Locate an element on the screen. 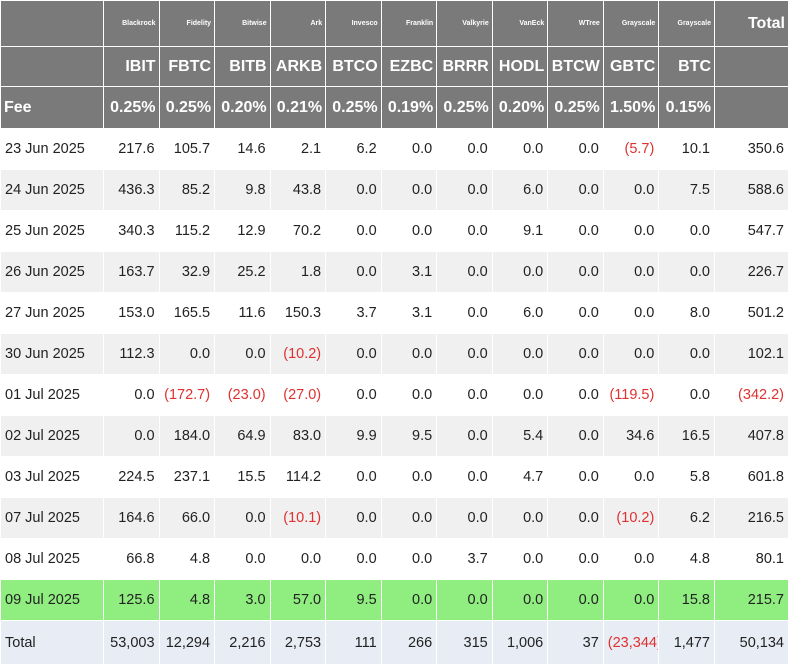  date-cell: 25 Jun 2025 is located at coordinates (52, 231).